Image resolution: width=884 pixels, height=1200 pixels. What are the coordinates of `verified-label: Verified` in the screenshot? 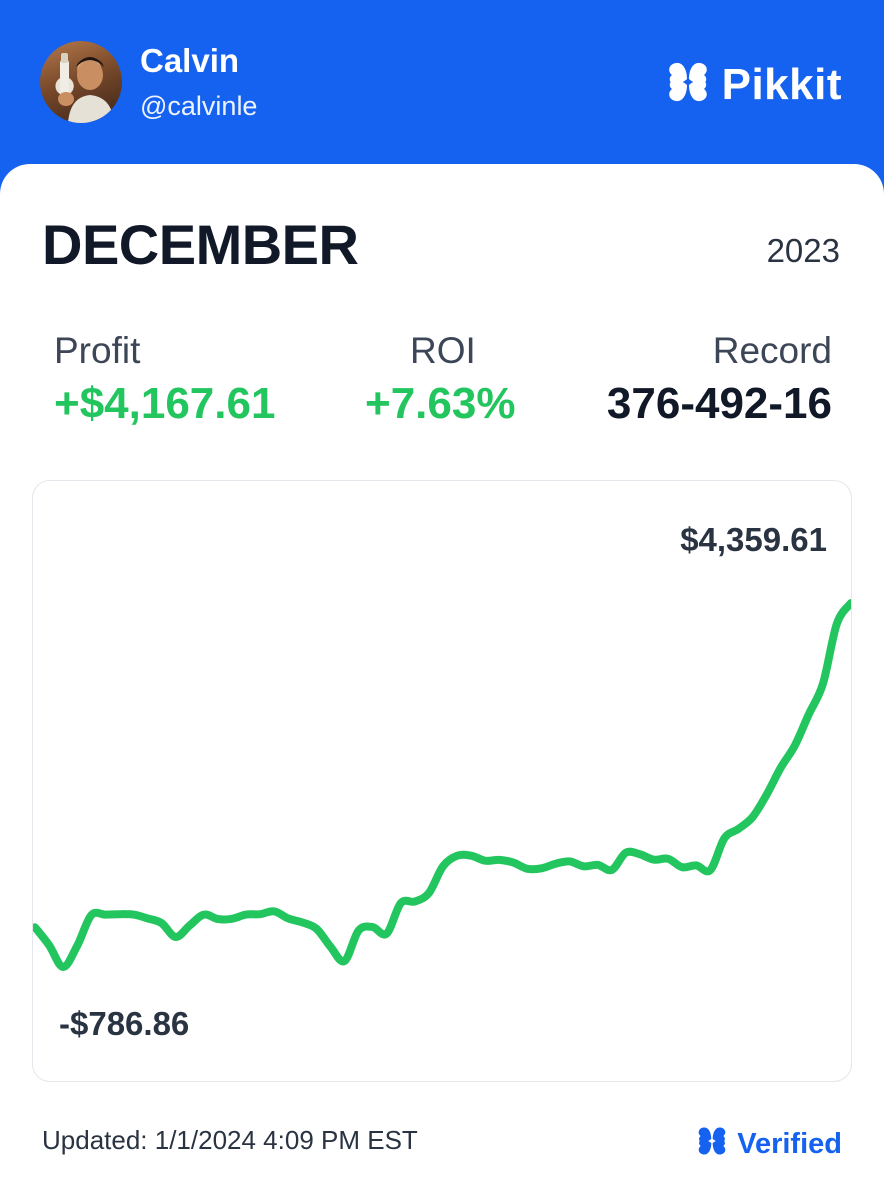 It's located at (789, 1143).